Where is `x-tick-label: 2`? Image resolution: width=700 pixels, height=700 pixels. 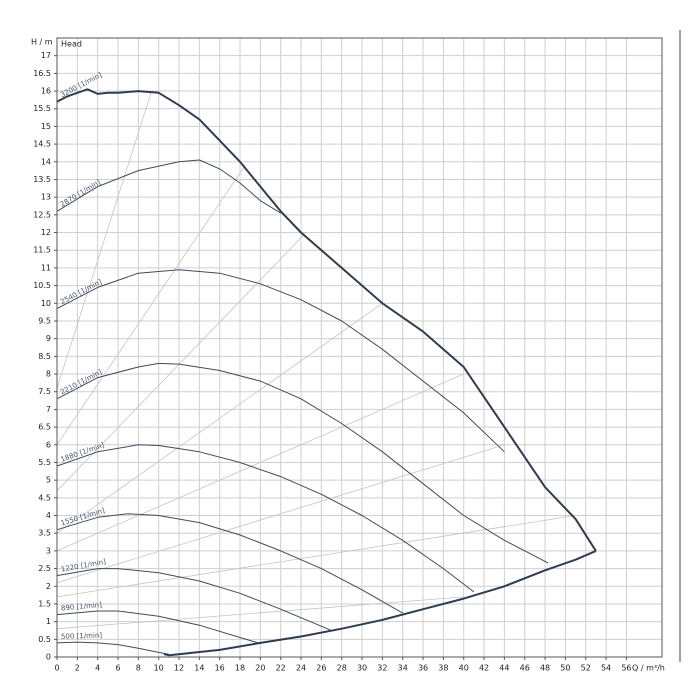
x-tick-label: 2 is located at coordinates (77, 668).